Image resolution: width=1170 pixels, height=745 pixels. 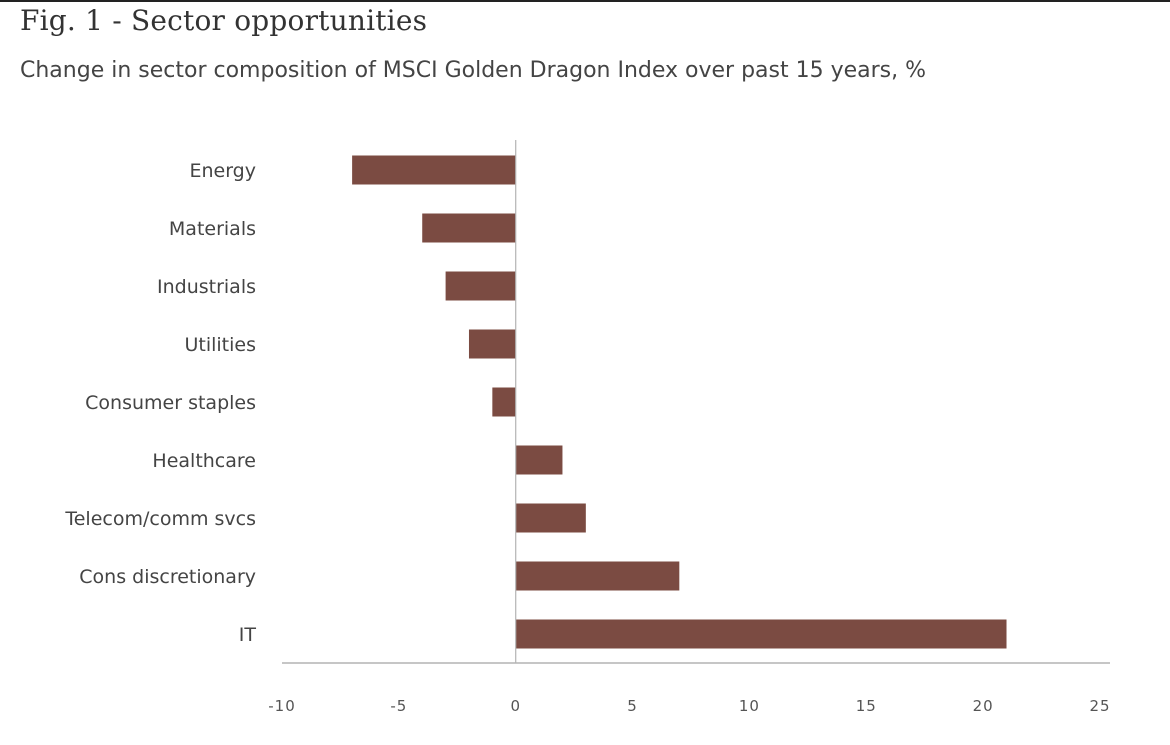 What do you see at coordinates (222, 171) in the screenshot?
I see `category-label: Energy` at bounding box center [222, 171].